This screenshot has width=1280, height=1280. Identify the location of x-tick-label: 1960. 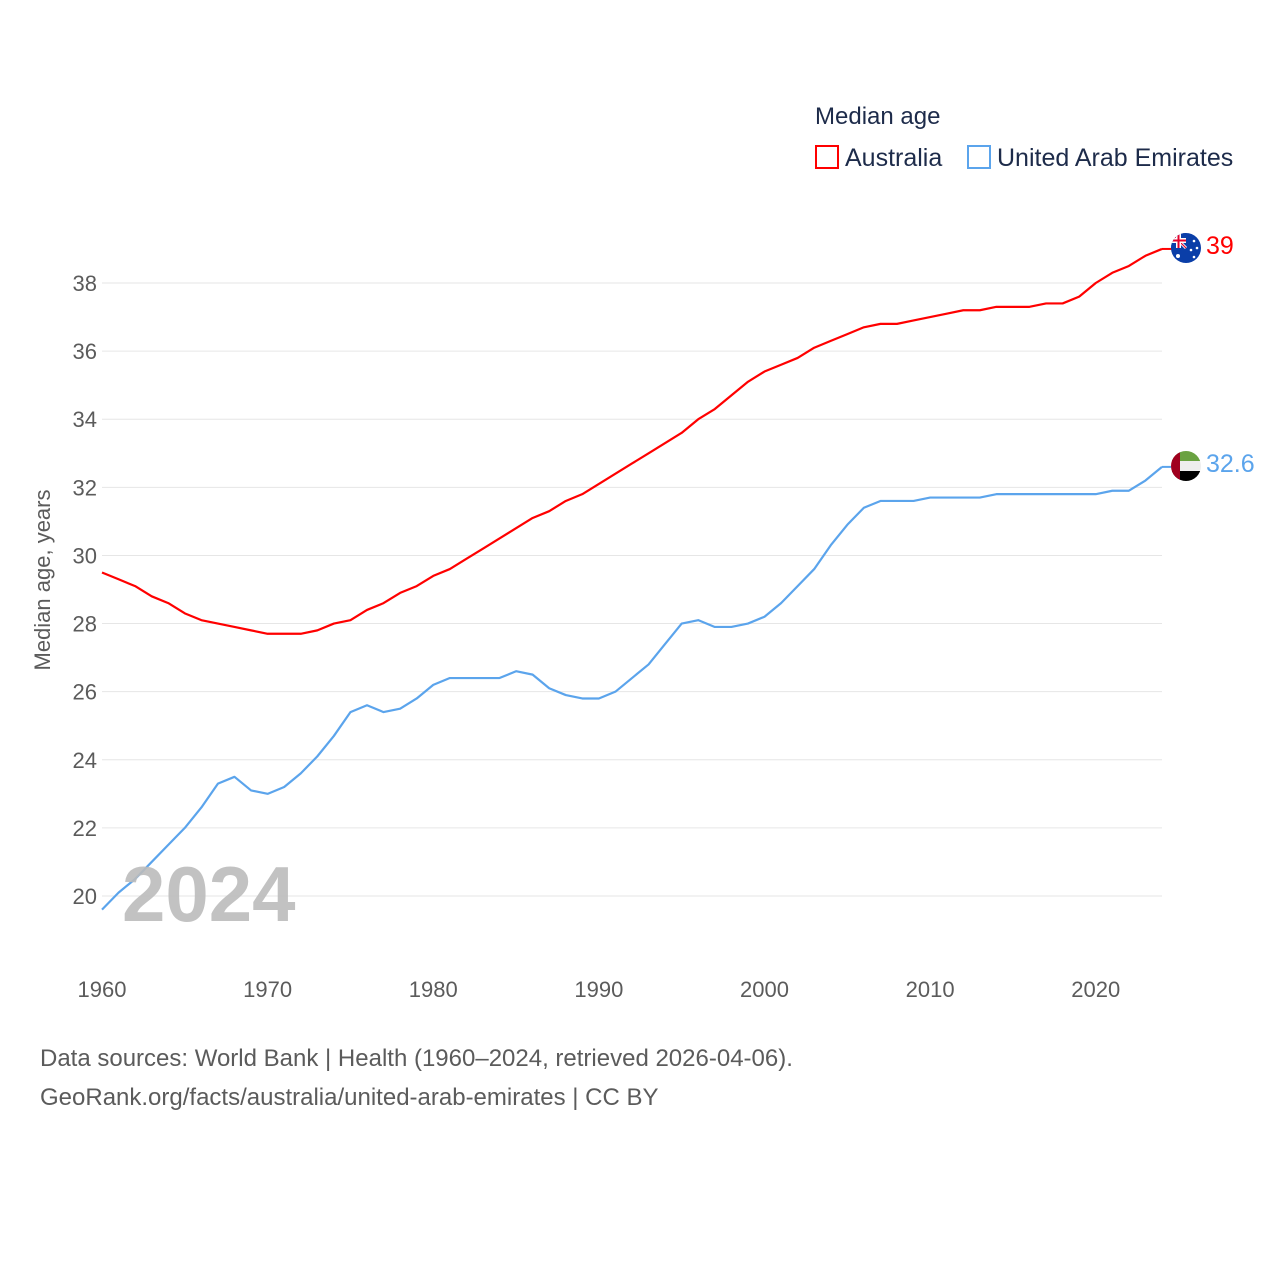
(102, 989).